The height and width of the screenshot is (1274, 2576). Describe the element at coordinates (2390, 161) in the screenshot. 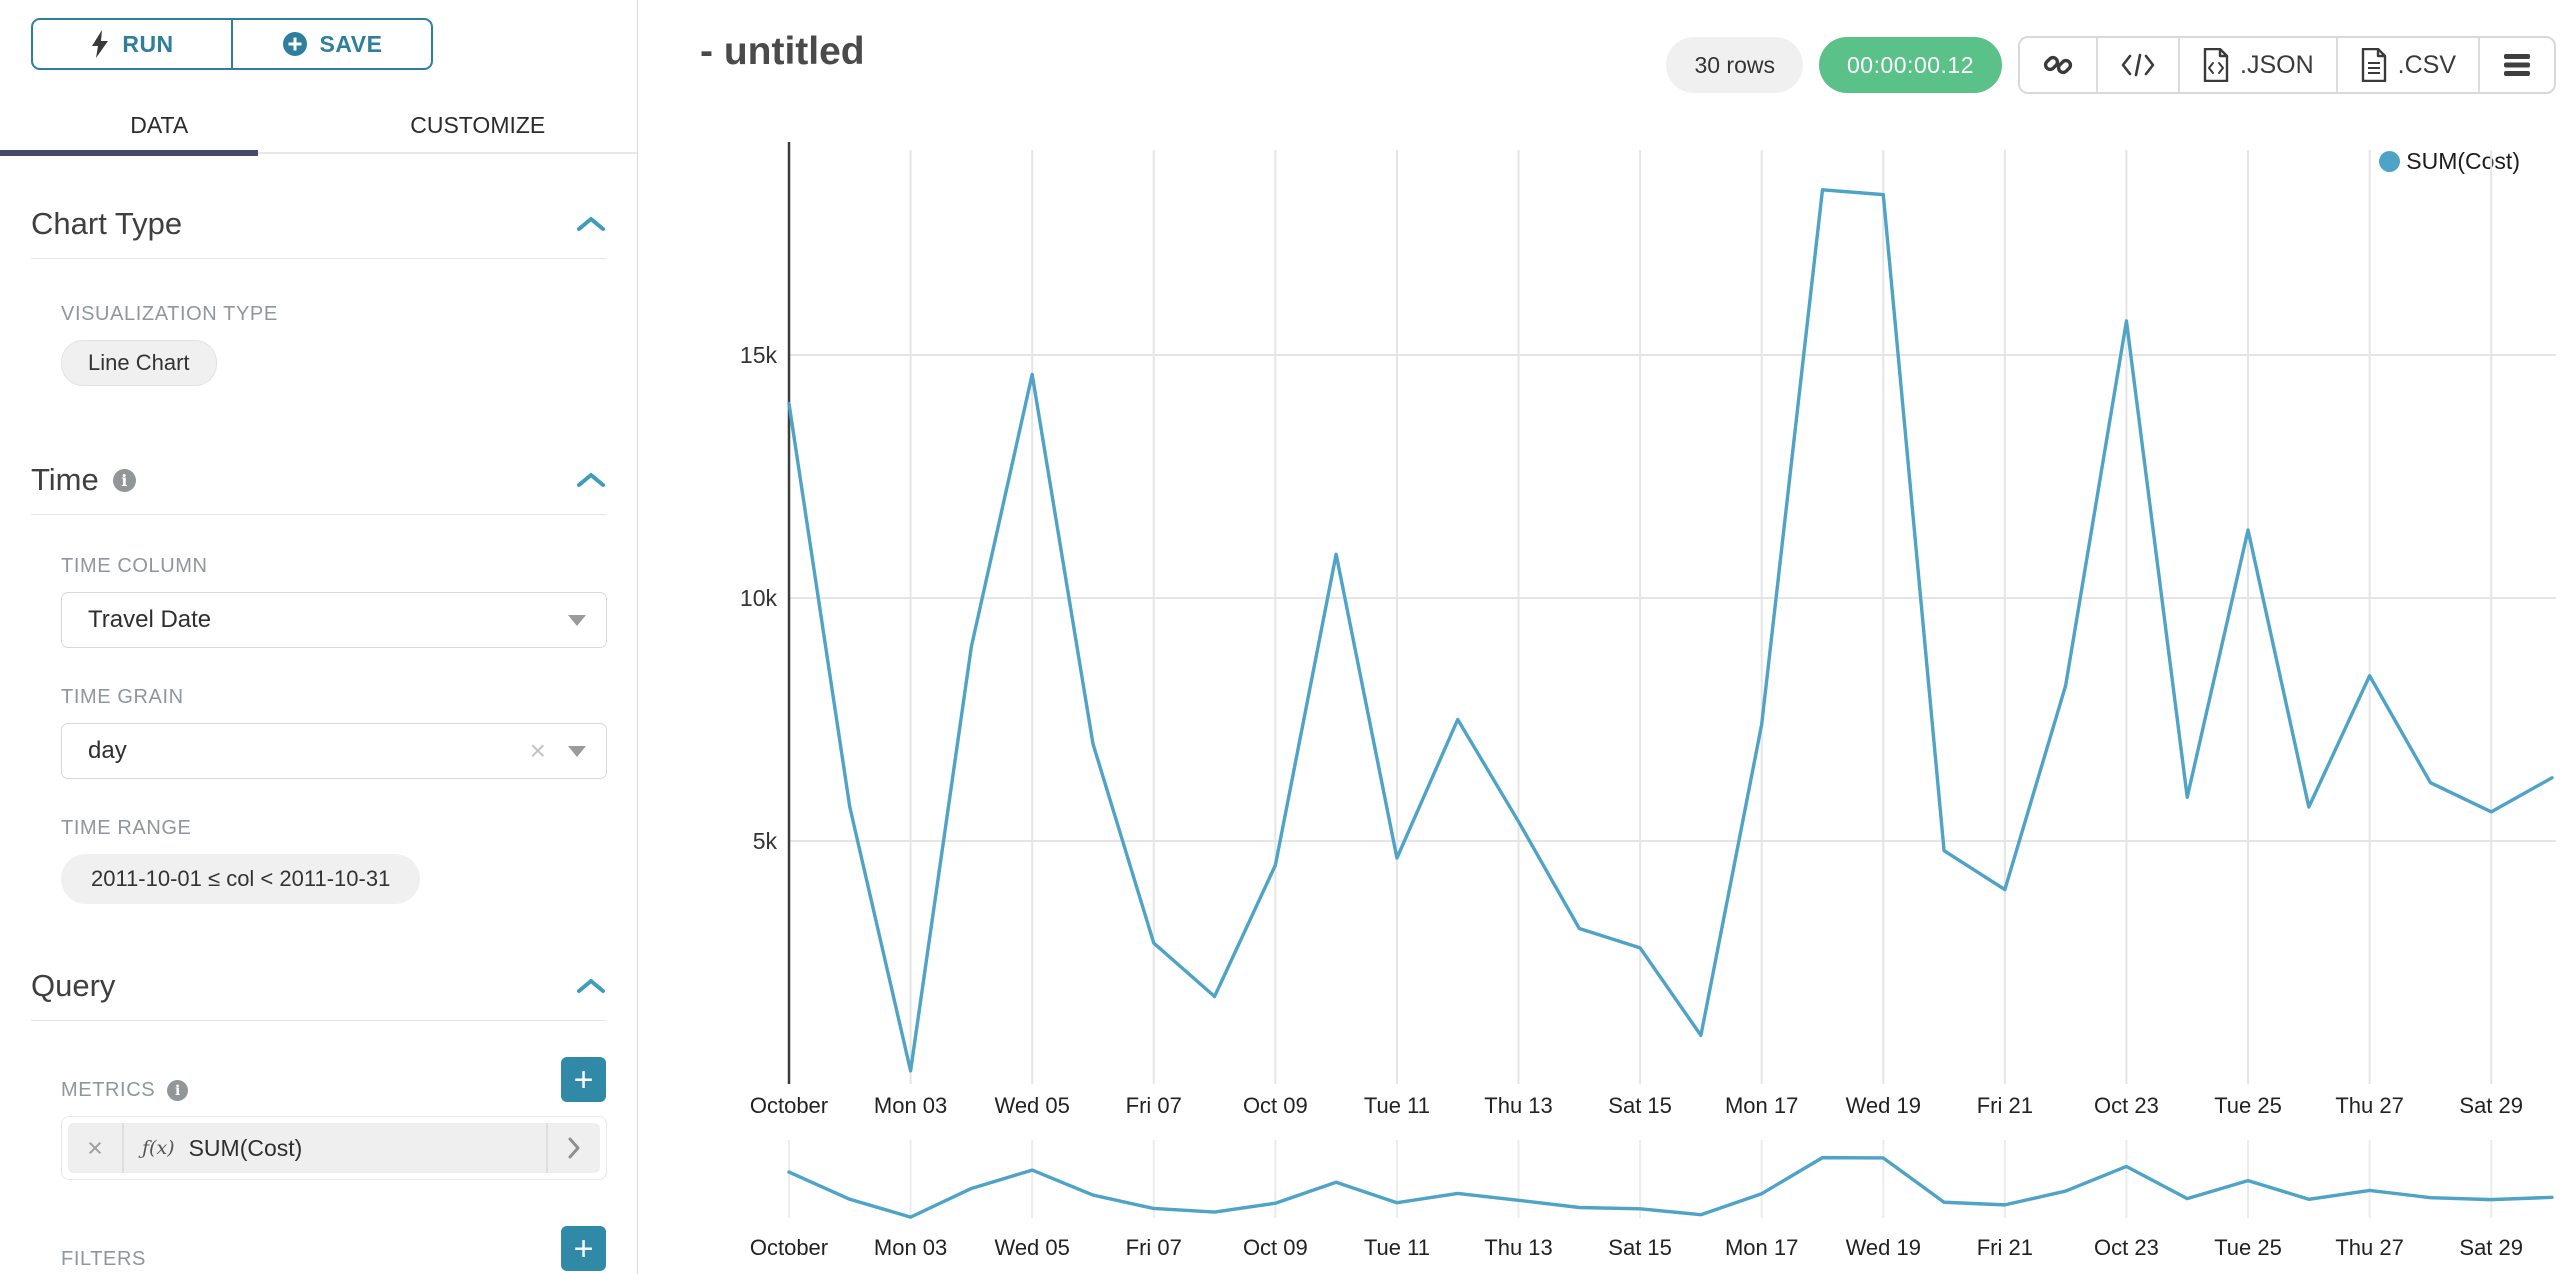

I see `legend-series-dot` at that location.